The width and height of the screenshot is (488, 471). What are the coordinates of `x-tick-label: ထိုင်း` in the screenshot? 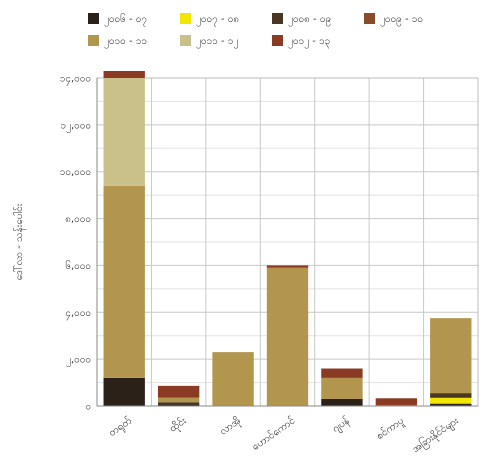 It's located at (178, 425).